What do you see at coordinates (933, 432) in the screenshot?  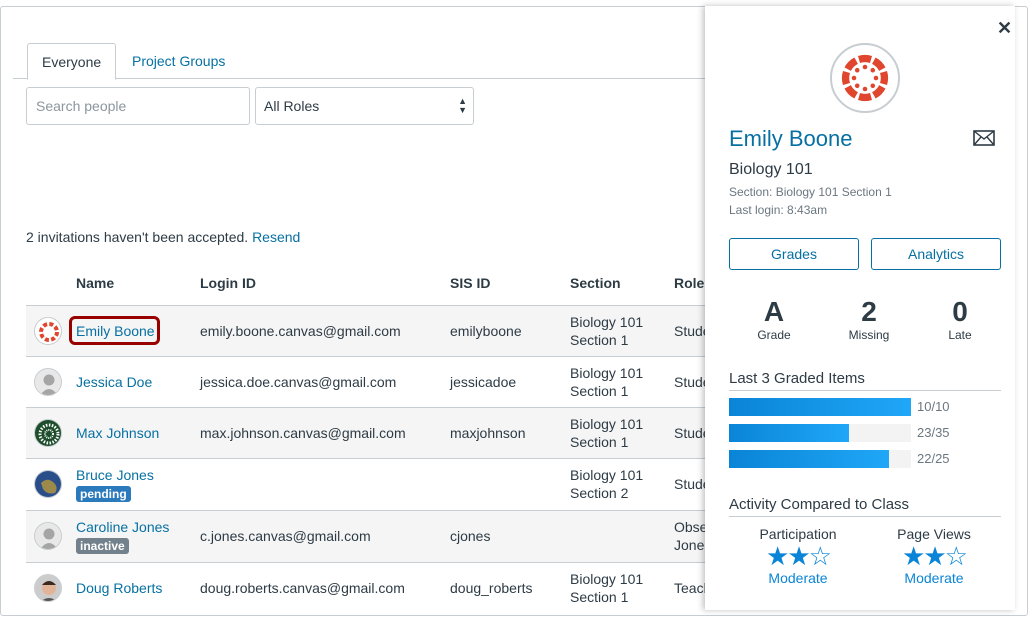 I see `grade-bar-label: 23/35` at bounding box center [933, 432].